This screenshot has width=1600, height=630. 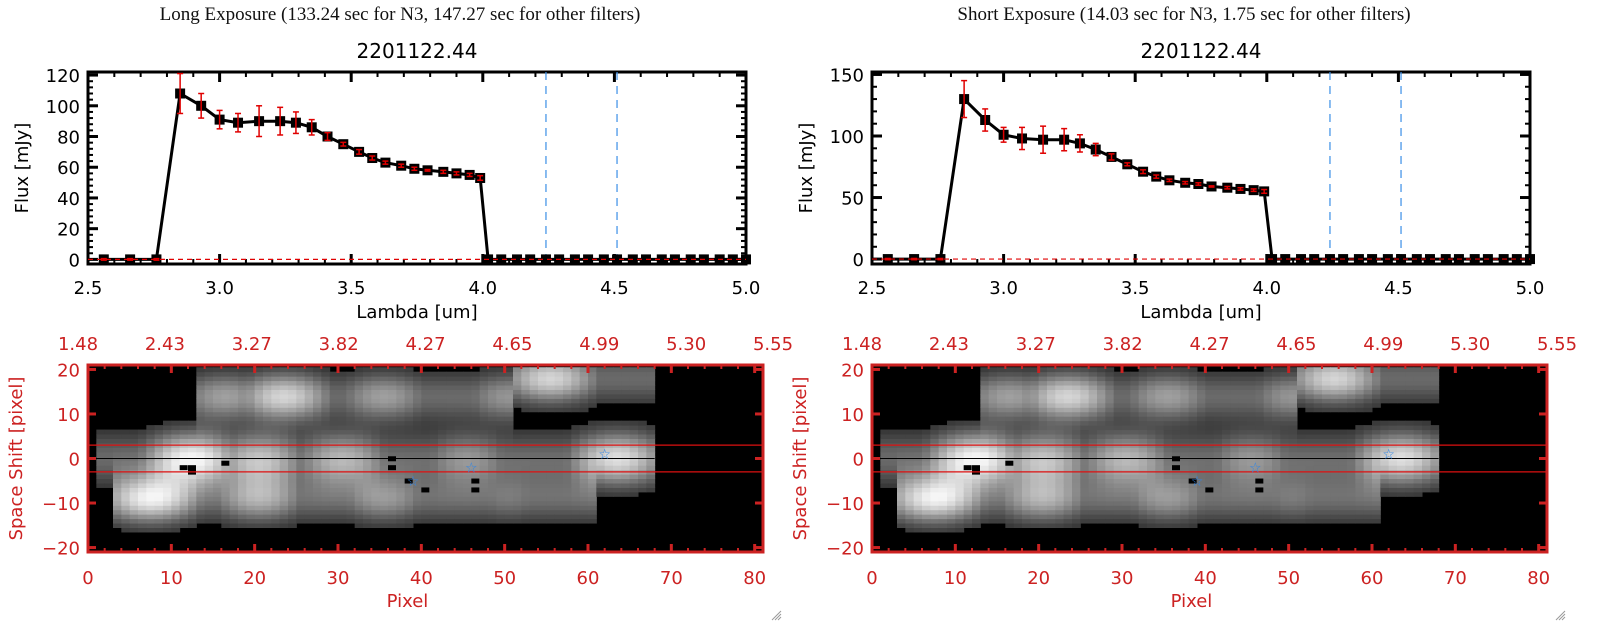 What do you see at coordinates (417, 51) in the screenshot?
I see `chart-title: 2201122.44` at bounding box center [417, 51].